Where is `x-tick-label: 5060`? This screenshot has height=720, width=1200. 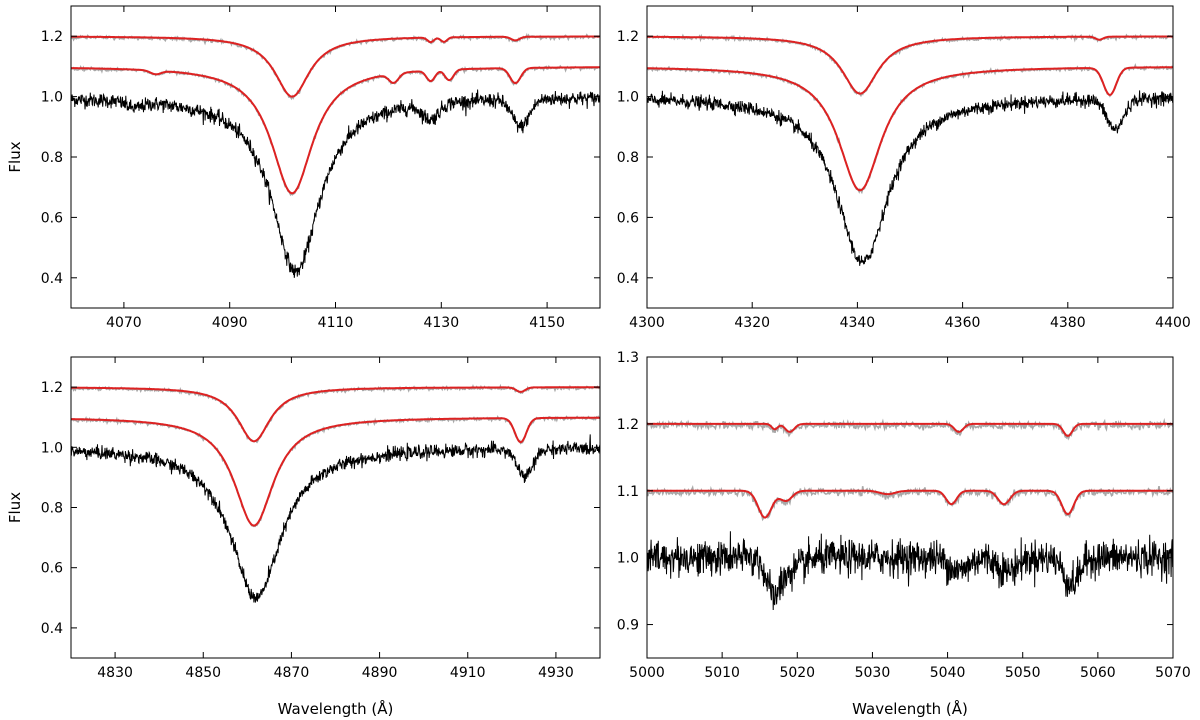 x-tick-label: 5060 is located at coordinates (1098, 673).